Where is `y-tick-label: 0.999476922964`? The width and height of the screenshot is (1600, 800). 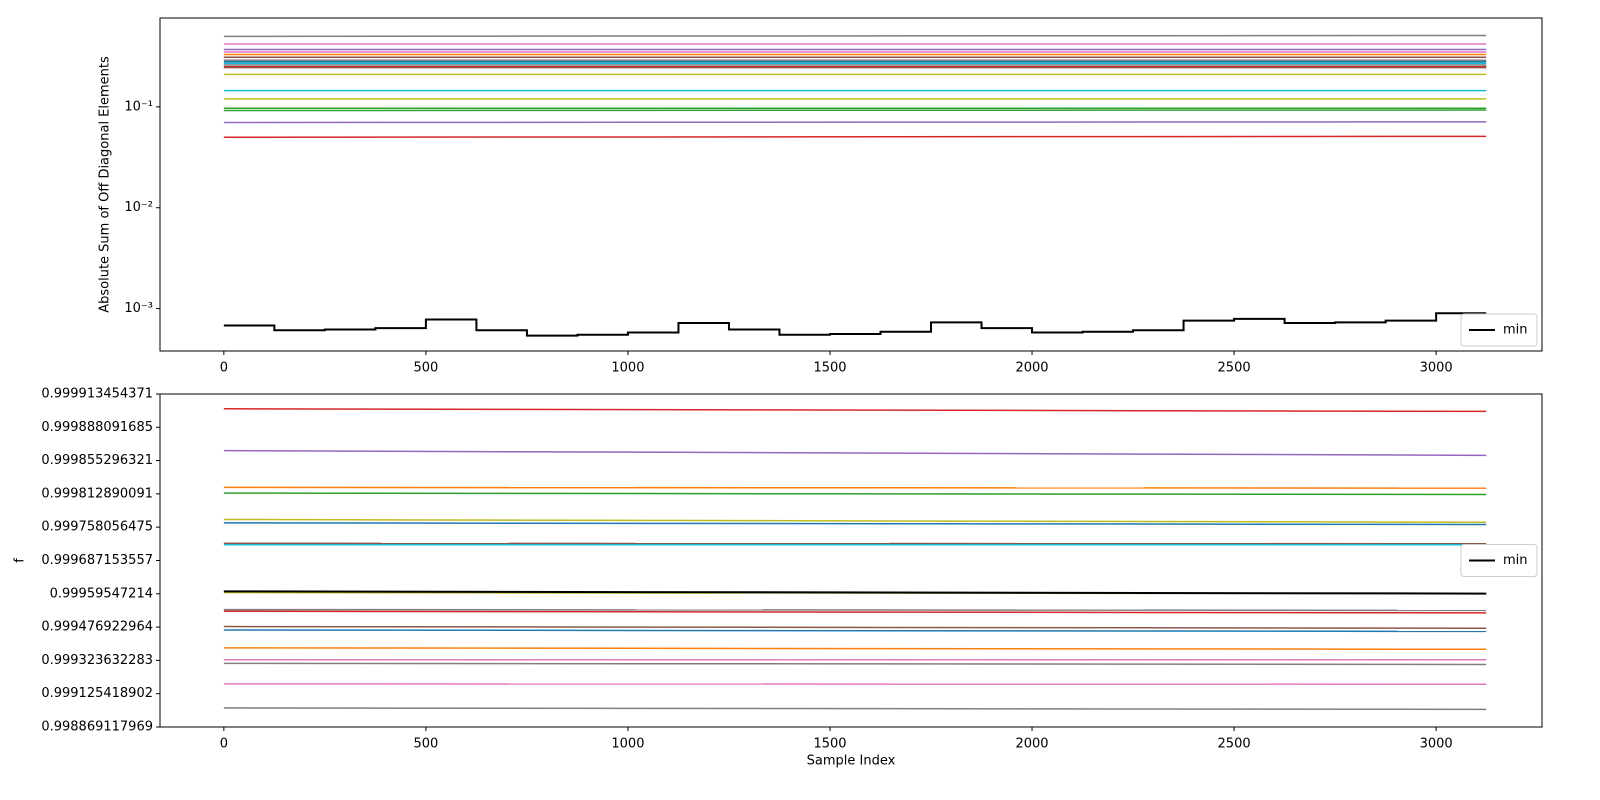
y-tick-label: 0.999476922964 is located at coordinates (97, 627).